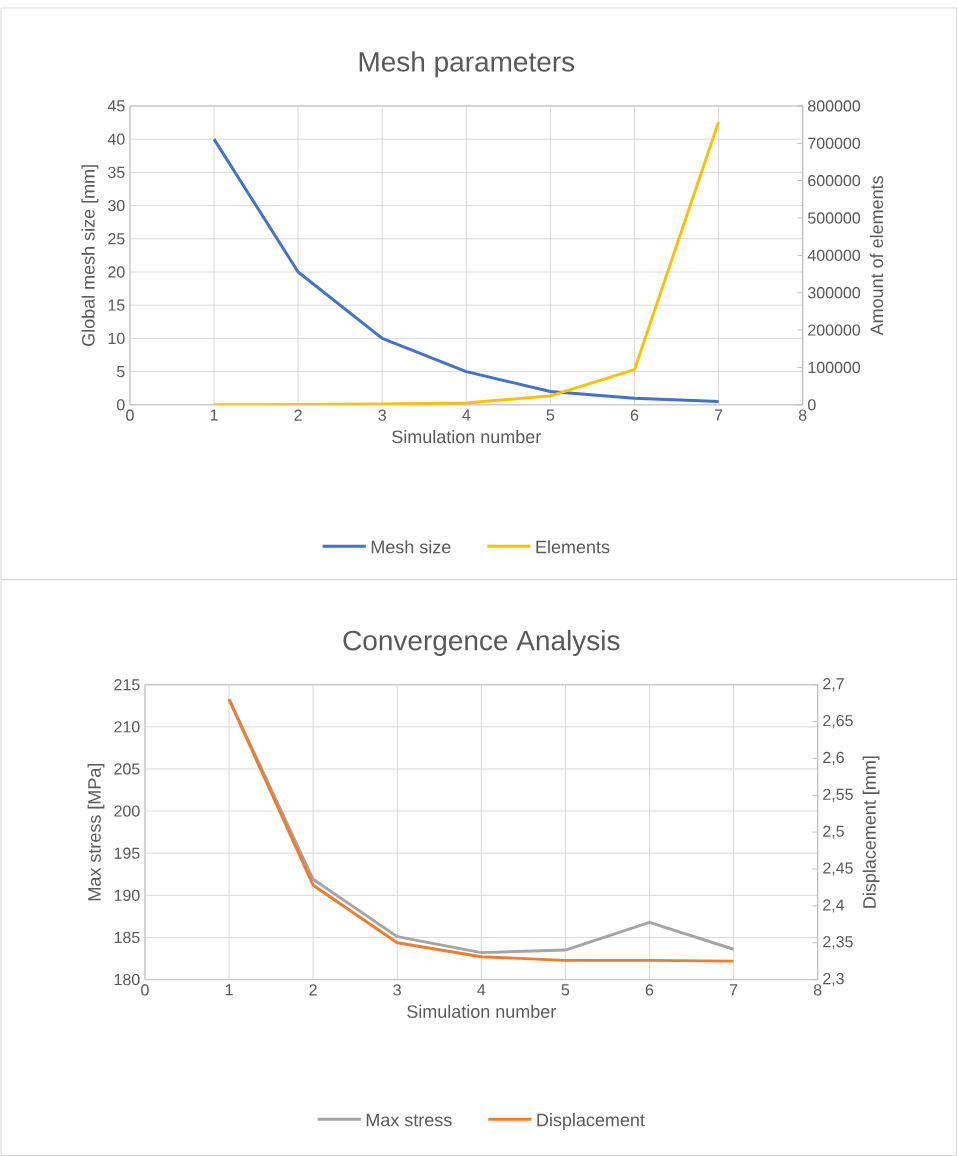  Describe the element at coordinates (573, 547) in the screenshot. I see `legend-label: Elements` at that location.